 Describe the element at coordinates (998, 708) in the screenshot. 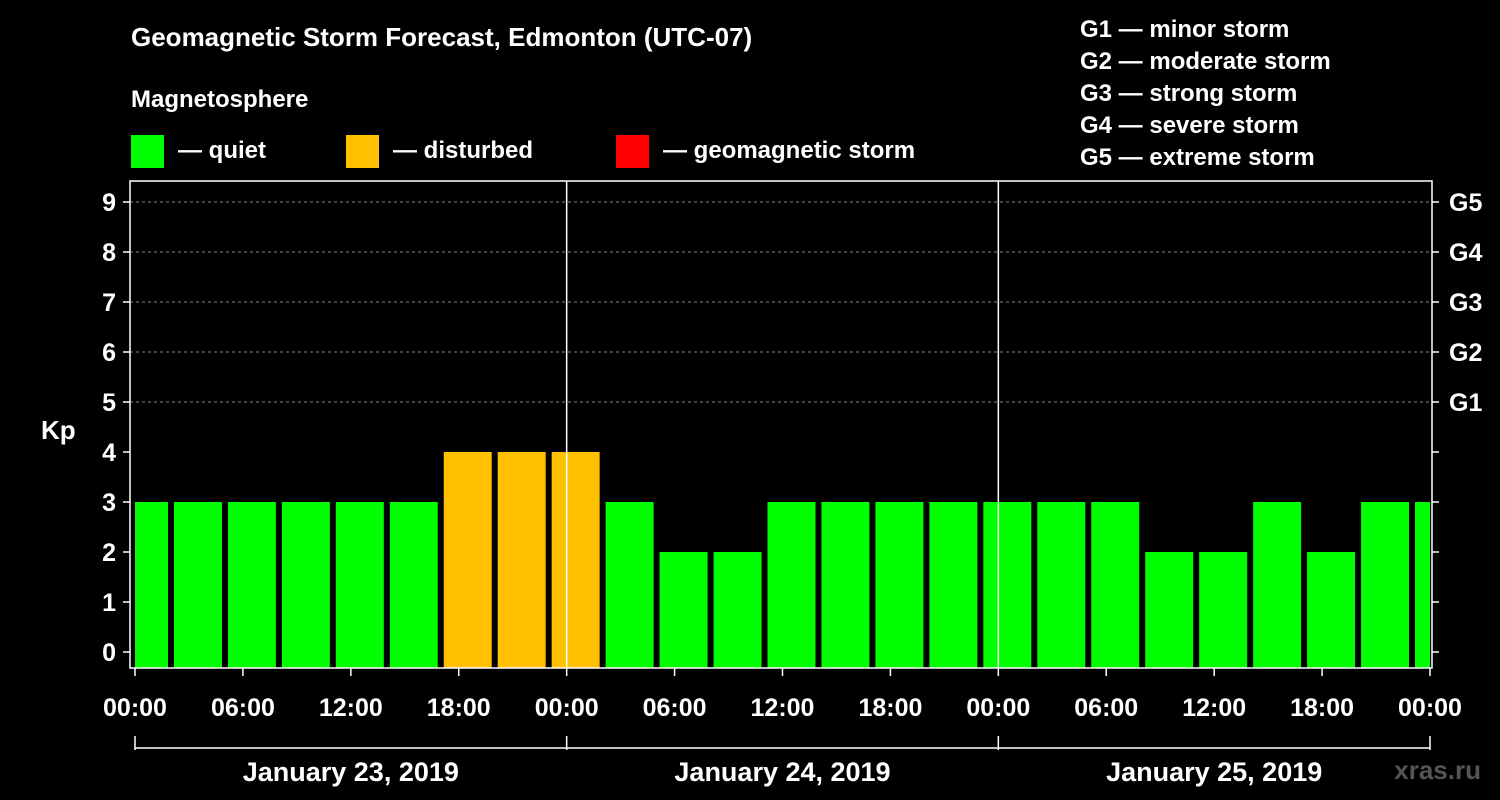

I see `x-tick-label-8: 00:00` at that location.